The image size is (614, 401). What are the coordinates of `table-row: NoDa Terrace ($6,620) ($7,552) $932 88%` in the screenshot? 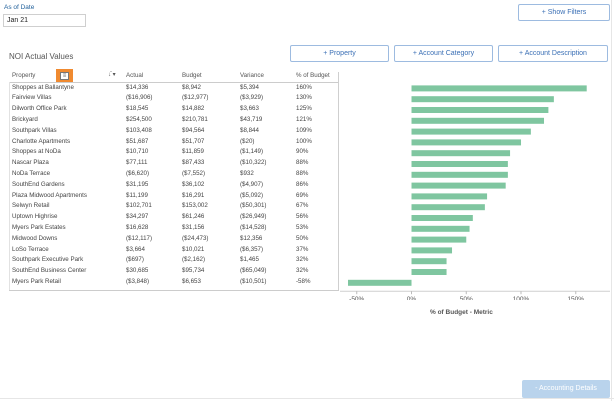 It's located at (170, 174).